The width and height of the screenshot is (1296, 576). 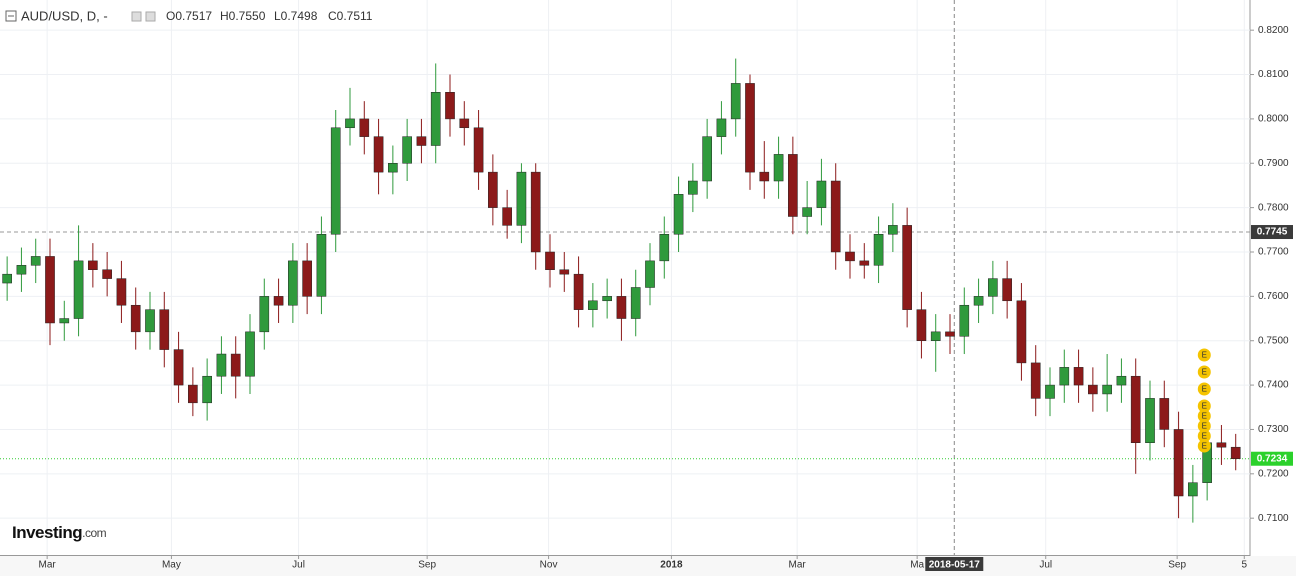 What do you see at coordinates (189, 16) in the screenshot?
I see `ohlc-value: O0.7517` at bounding box center [189, 16].